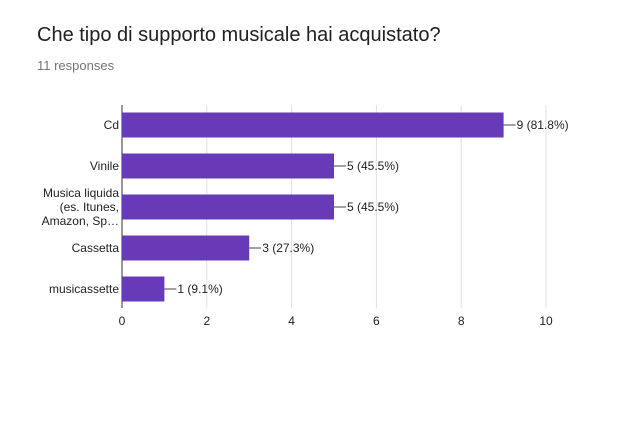 This screenshot has height=423, width=633. What do you see at coordinates (376, 321) in the screenshot?
I see `x-tick-label: 6` at bounding box center [376, 321].